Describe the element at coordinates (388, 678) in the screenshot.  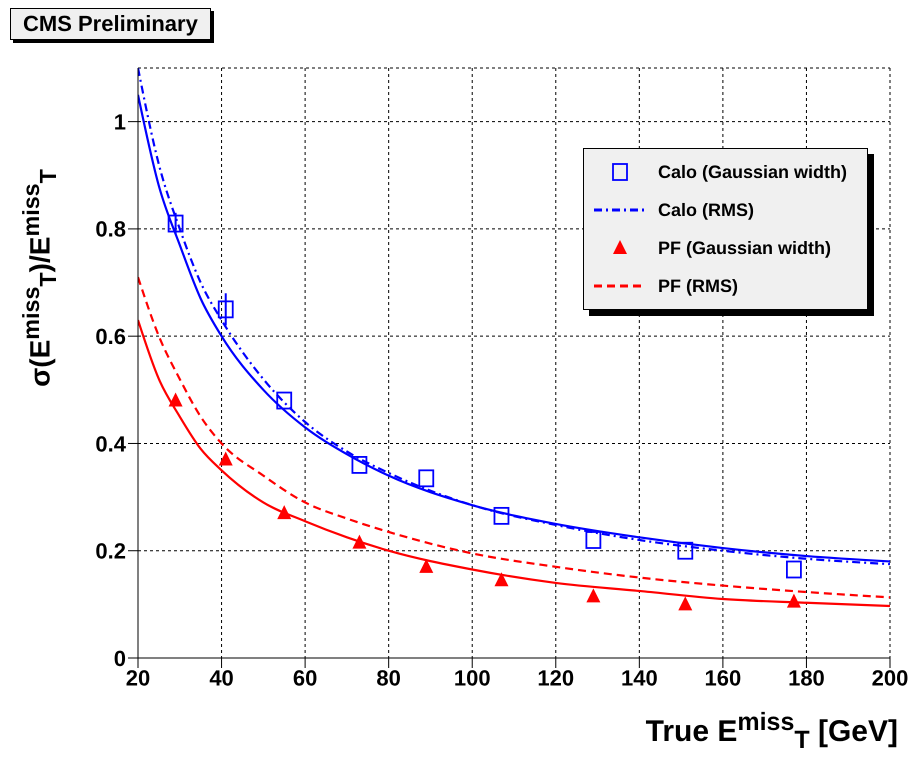
I see `x-tick-label: 80` at that location.